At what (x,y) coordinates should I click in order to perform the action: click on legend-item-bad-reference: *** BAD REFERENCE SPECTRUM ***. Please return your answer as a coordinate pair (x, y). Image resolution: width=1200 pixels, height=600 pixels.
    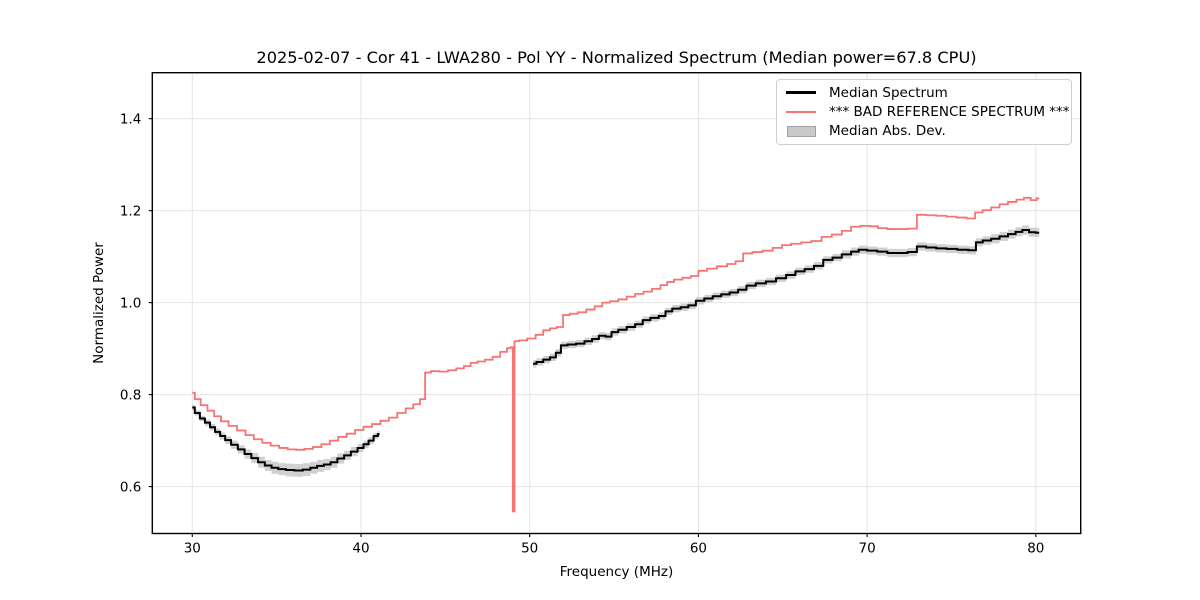
    Looking at the image, I should click on (928, 111).